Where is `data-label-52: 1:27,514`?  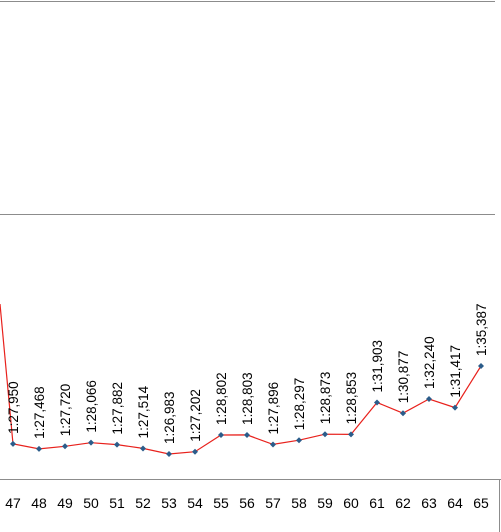 data-label-52: 1:27,514 is located at coordinates (143, 411).